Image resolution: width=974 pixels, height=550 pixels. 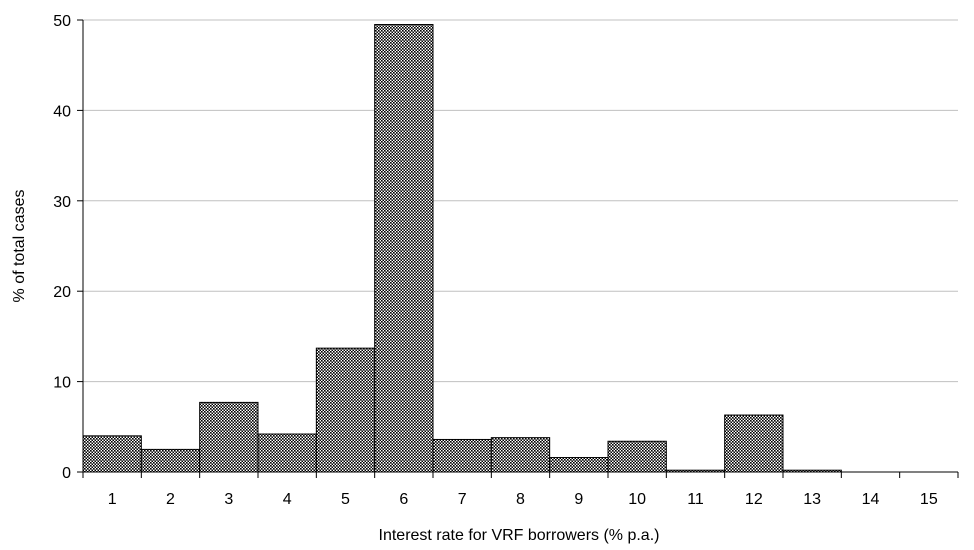 What do you see at coordinates (19, 246) in the screenshot?
I see `y-axis-title: % of total cases` at bounding box center [19, 246].